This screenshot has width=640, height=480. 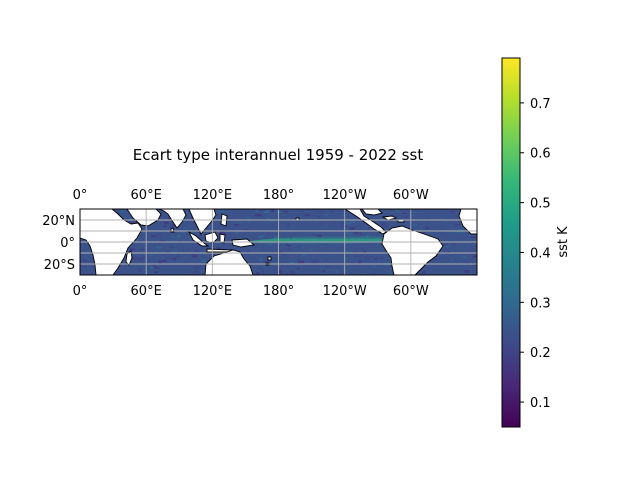 What do you see at coordinates (278, 291) in the screenshot?
I see `lon-label-bottom: 180°` at bounding box center [278, 291].